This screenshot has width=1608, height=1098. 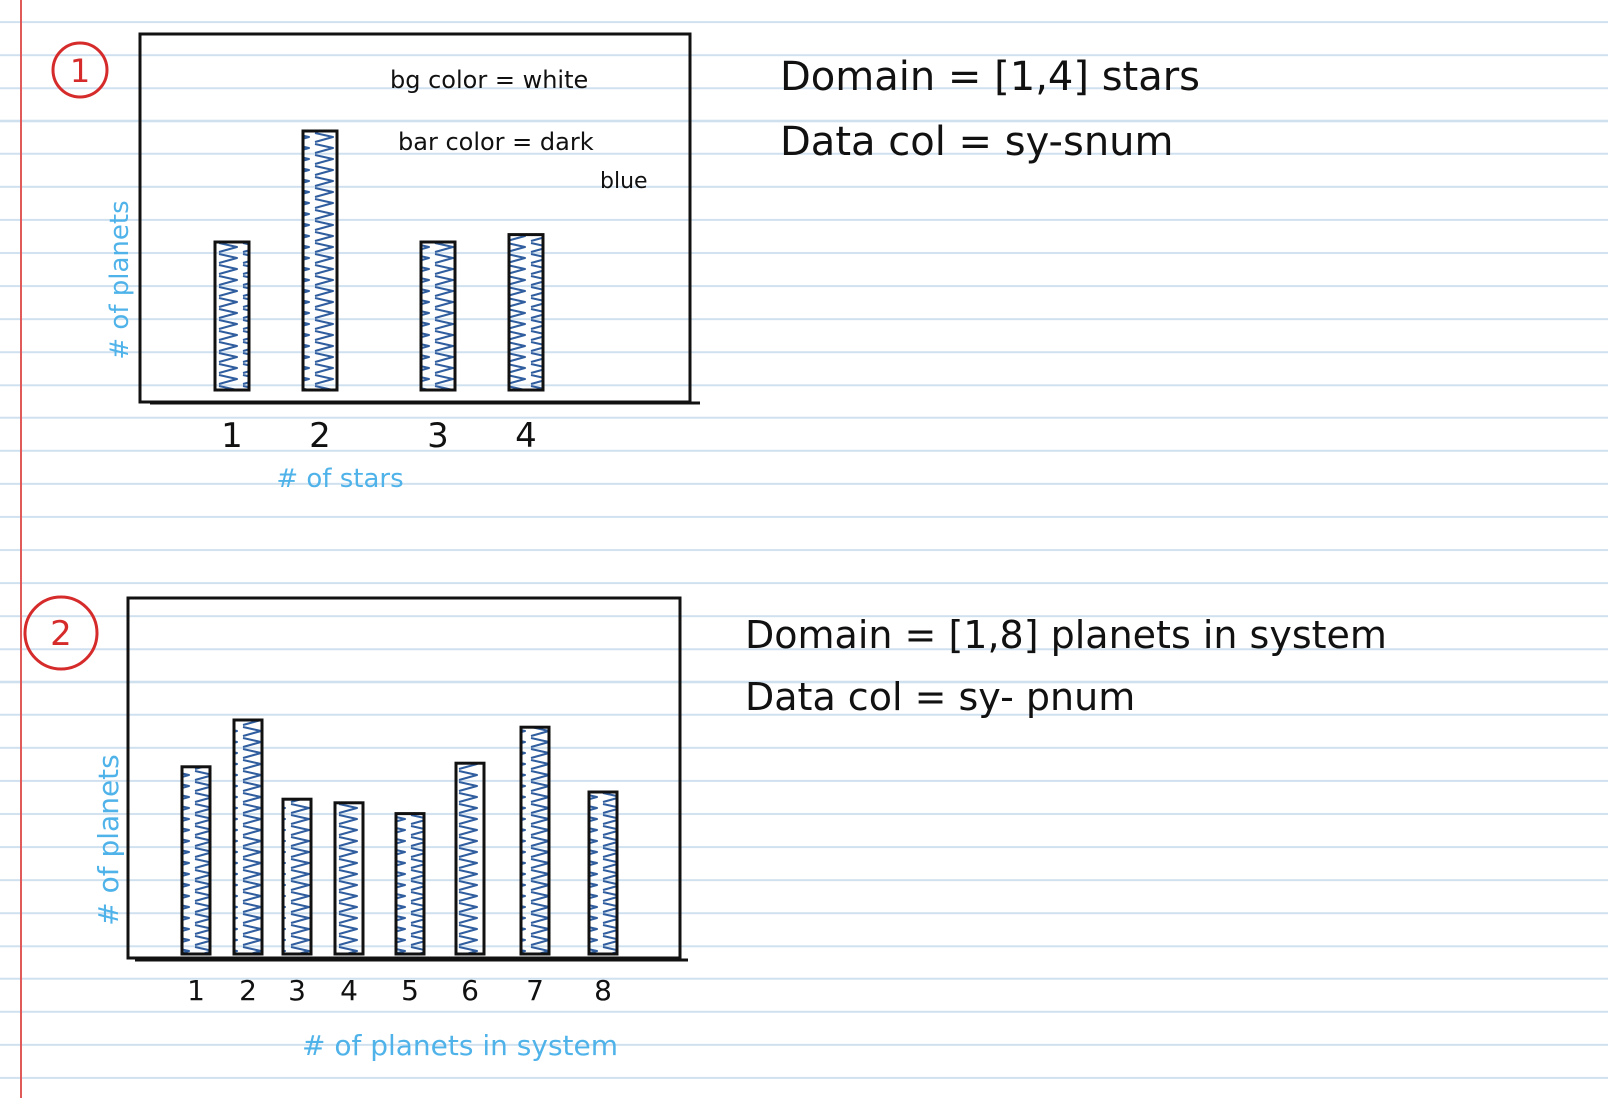 I want to click on chart-1-note-bar: bar color = dark, so click(x=496, y=142).